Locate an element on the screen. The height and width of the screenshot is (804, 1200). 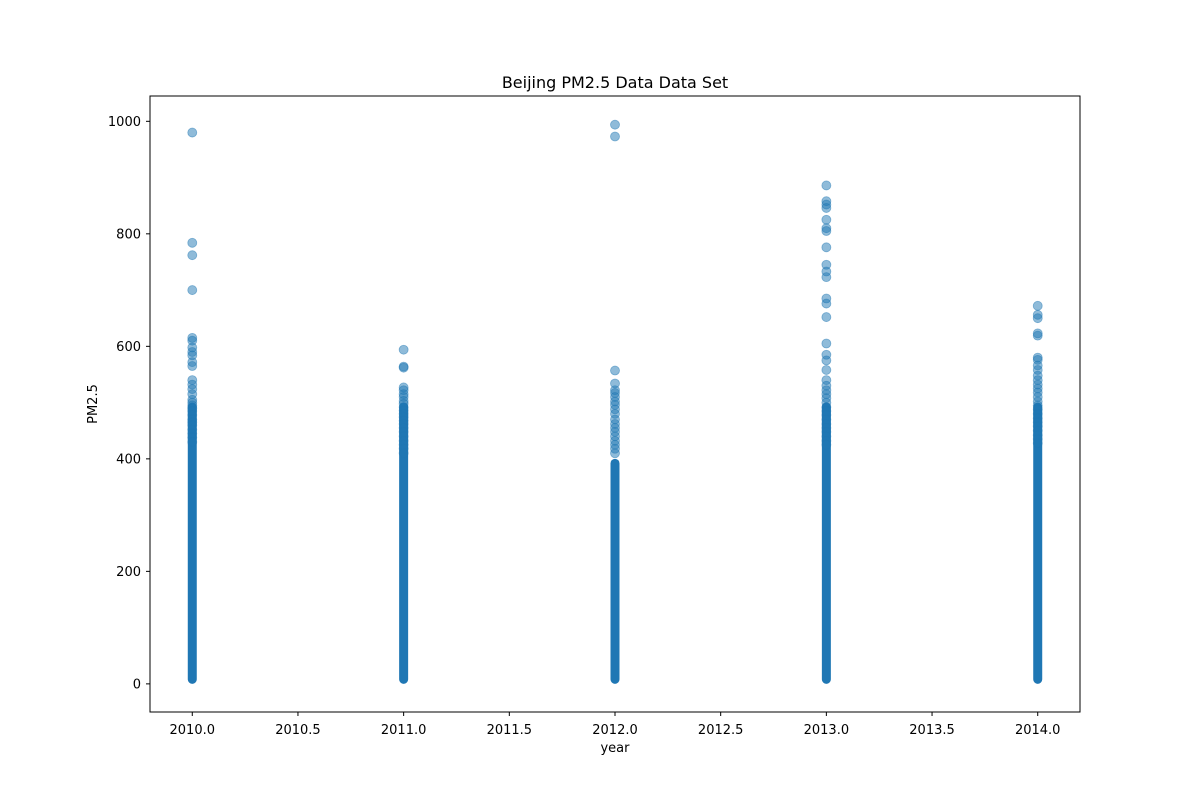
series-2010 is located at coordinates (192, 405).